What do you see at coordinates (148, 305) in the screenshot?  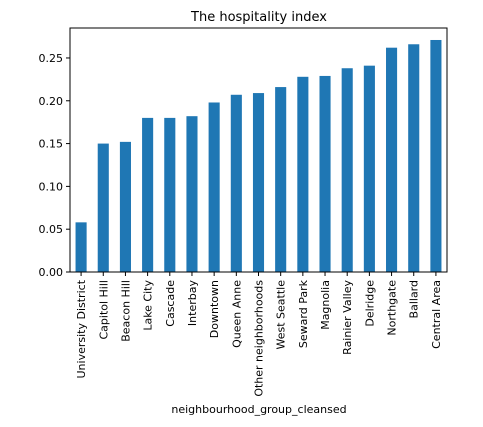 I see `x-tick-label: Lake City` at bounding box center [148, 305].